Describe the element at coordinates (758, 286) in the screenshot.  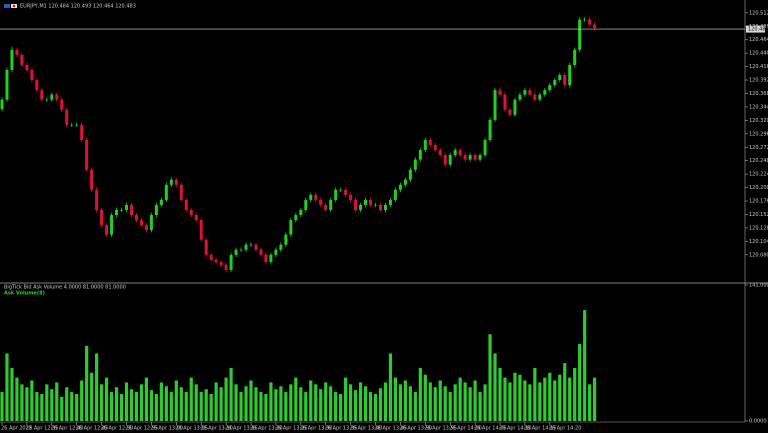
I see `volume-y-tick-label: 141.0000` at that location.